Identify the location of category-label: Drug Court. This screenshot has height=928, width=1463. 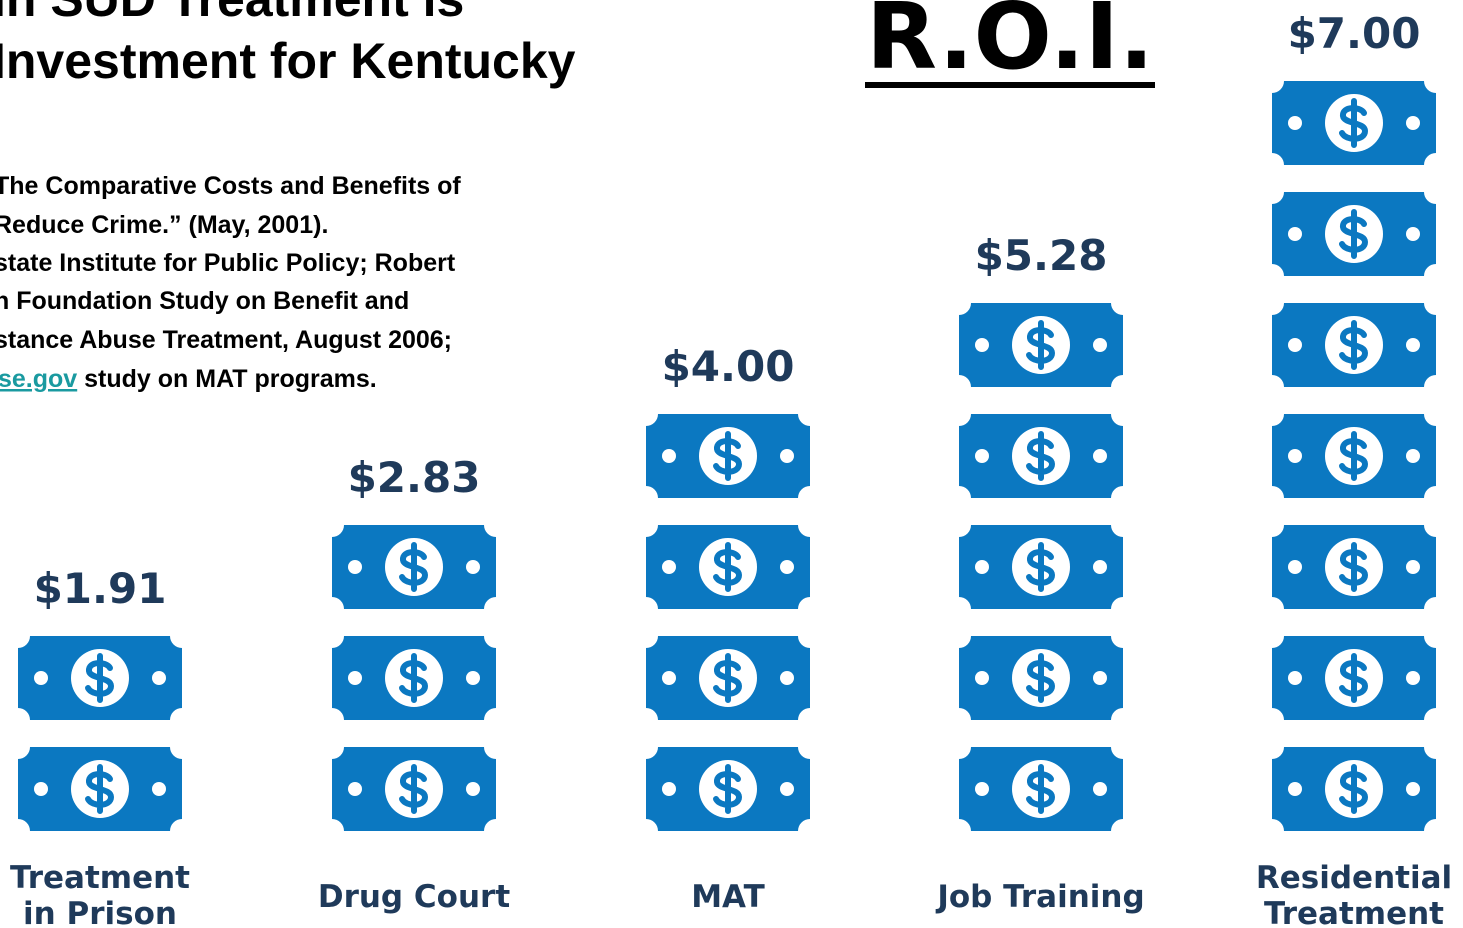
(414, 897).